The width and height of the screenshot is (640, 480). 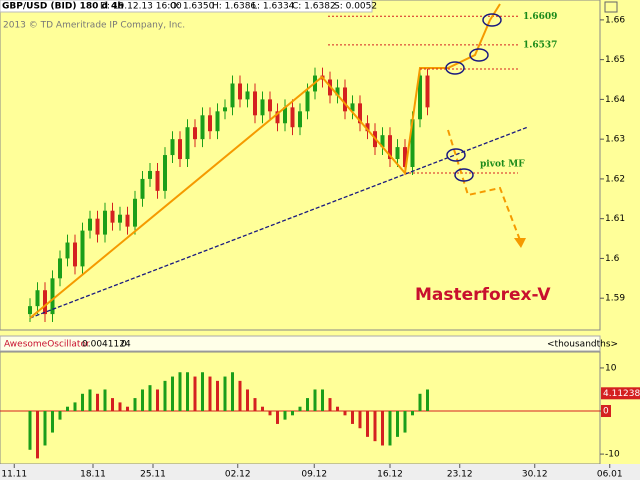 I want to click on indicator-units: <thousandths>, so click(x=582, y=345).